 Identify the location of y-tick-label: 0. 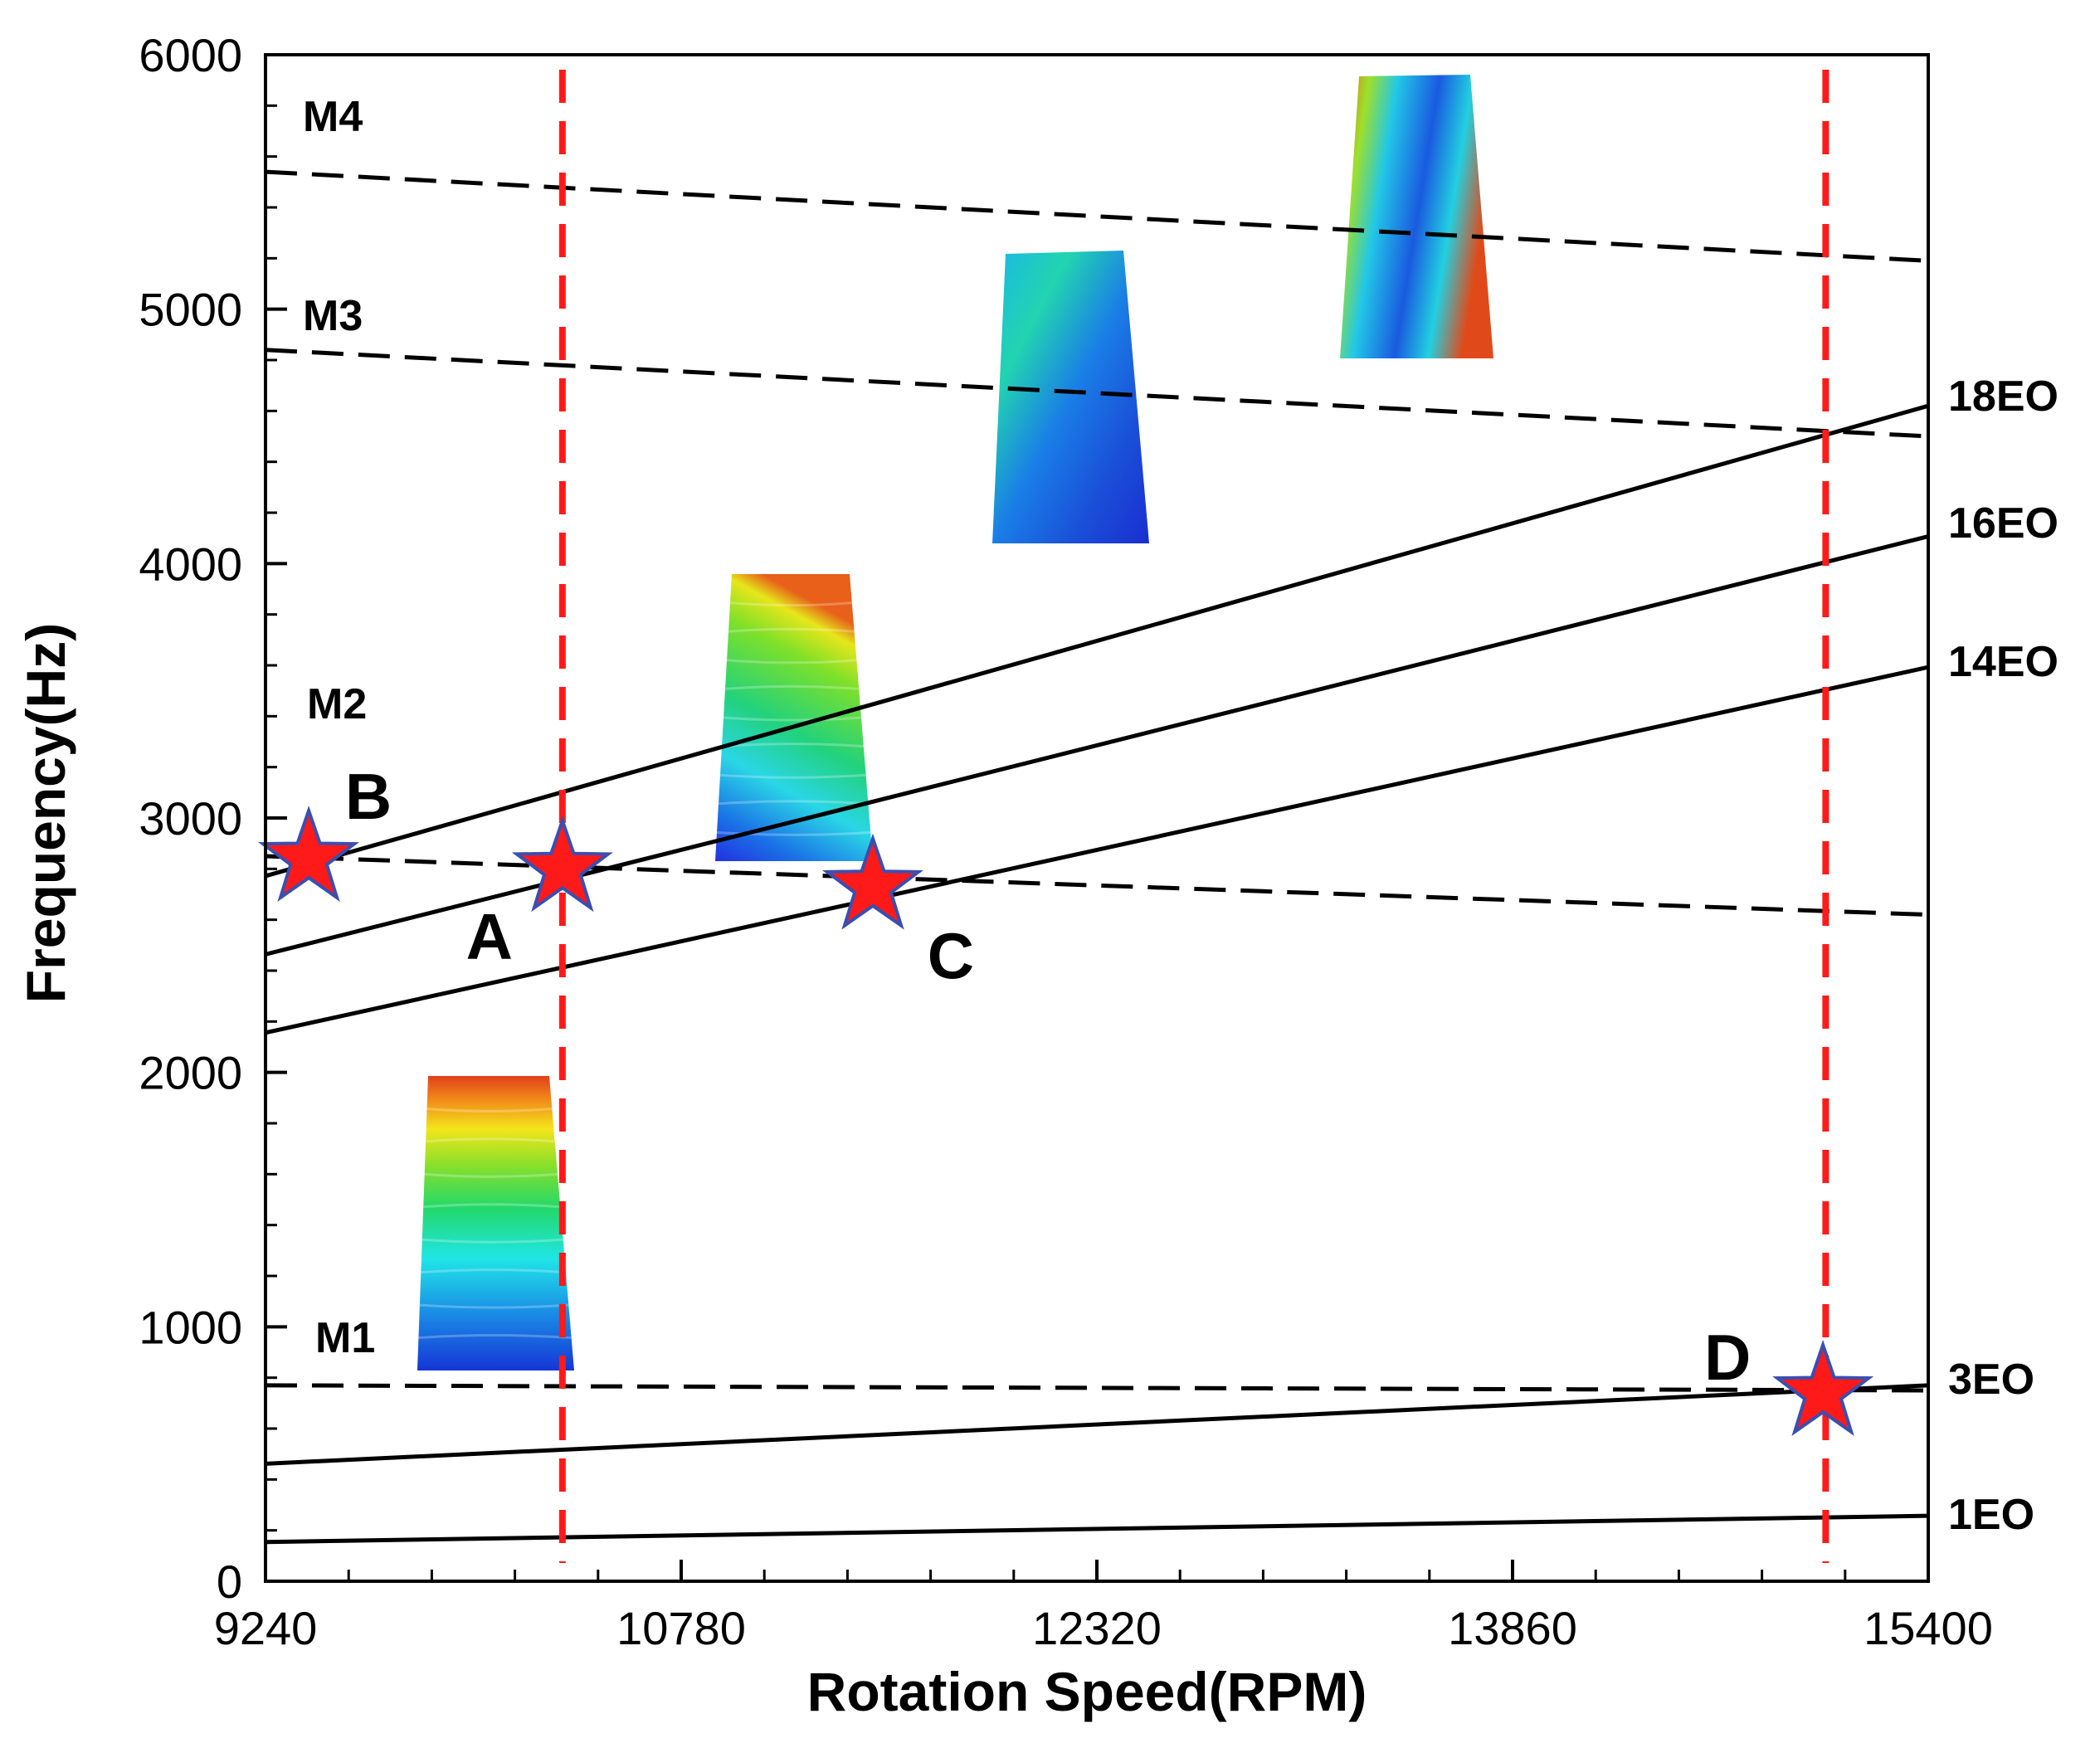
(229, 1582).